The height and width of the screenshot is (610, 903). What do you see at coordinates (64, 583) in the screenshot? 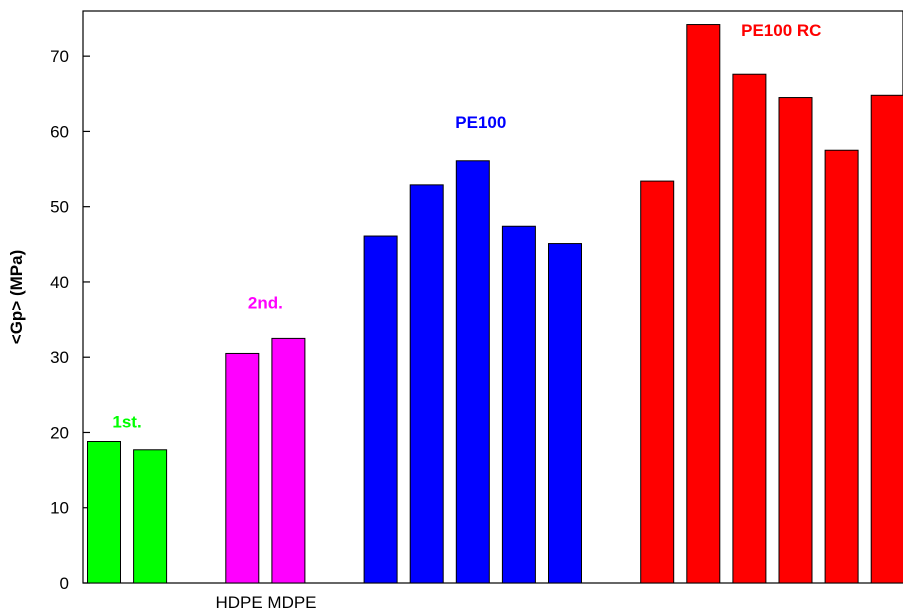
I see `y-tick-label: 0` at bounding box center [64, 583].